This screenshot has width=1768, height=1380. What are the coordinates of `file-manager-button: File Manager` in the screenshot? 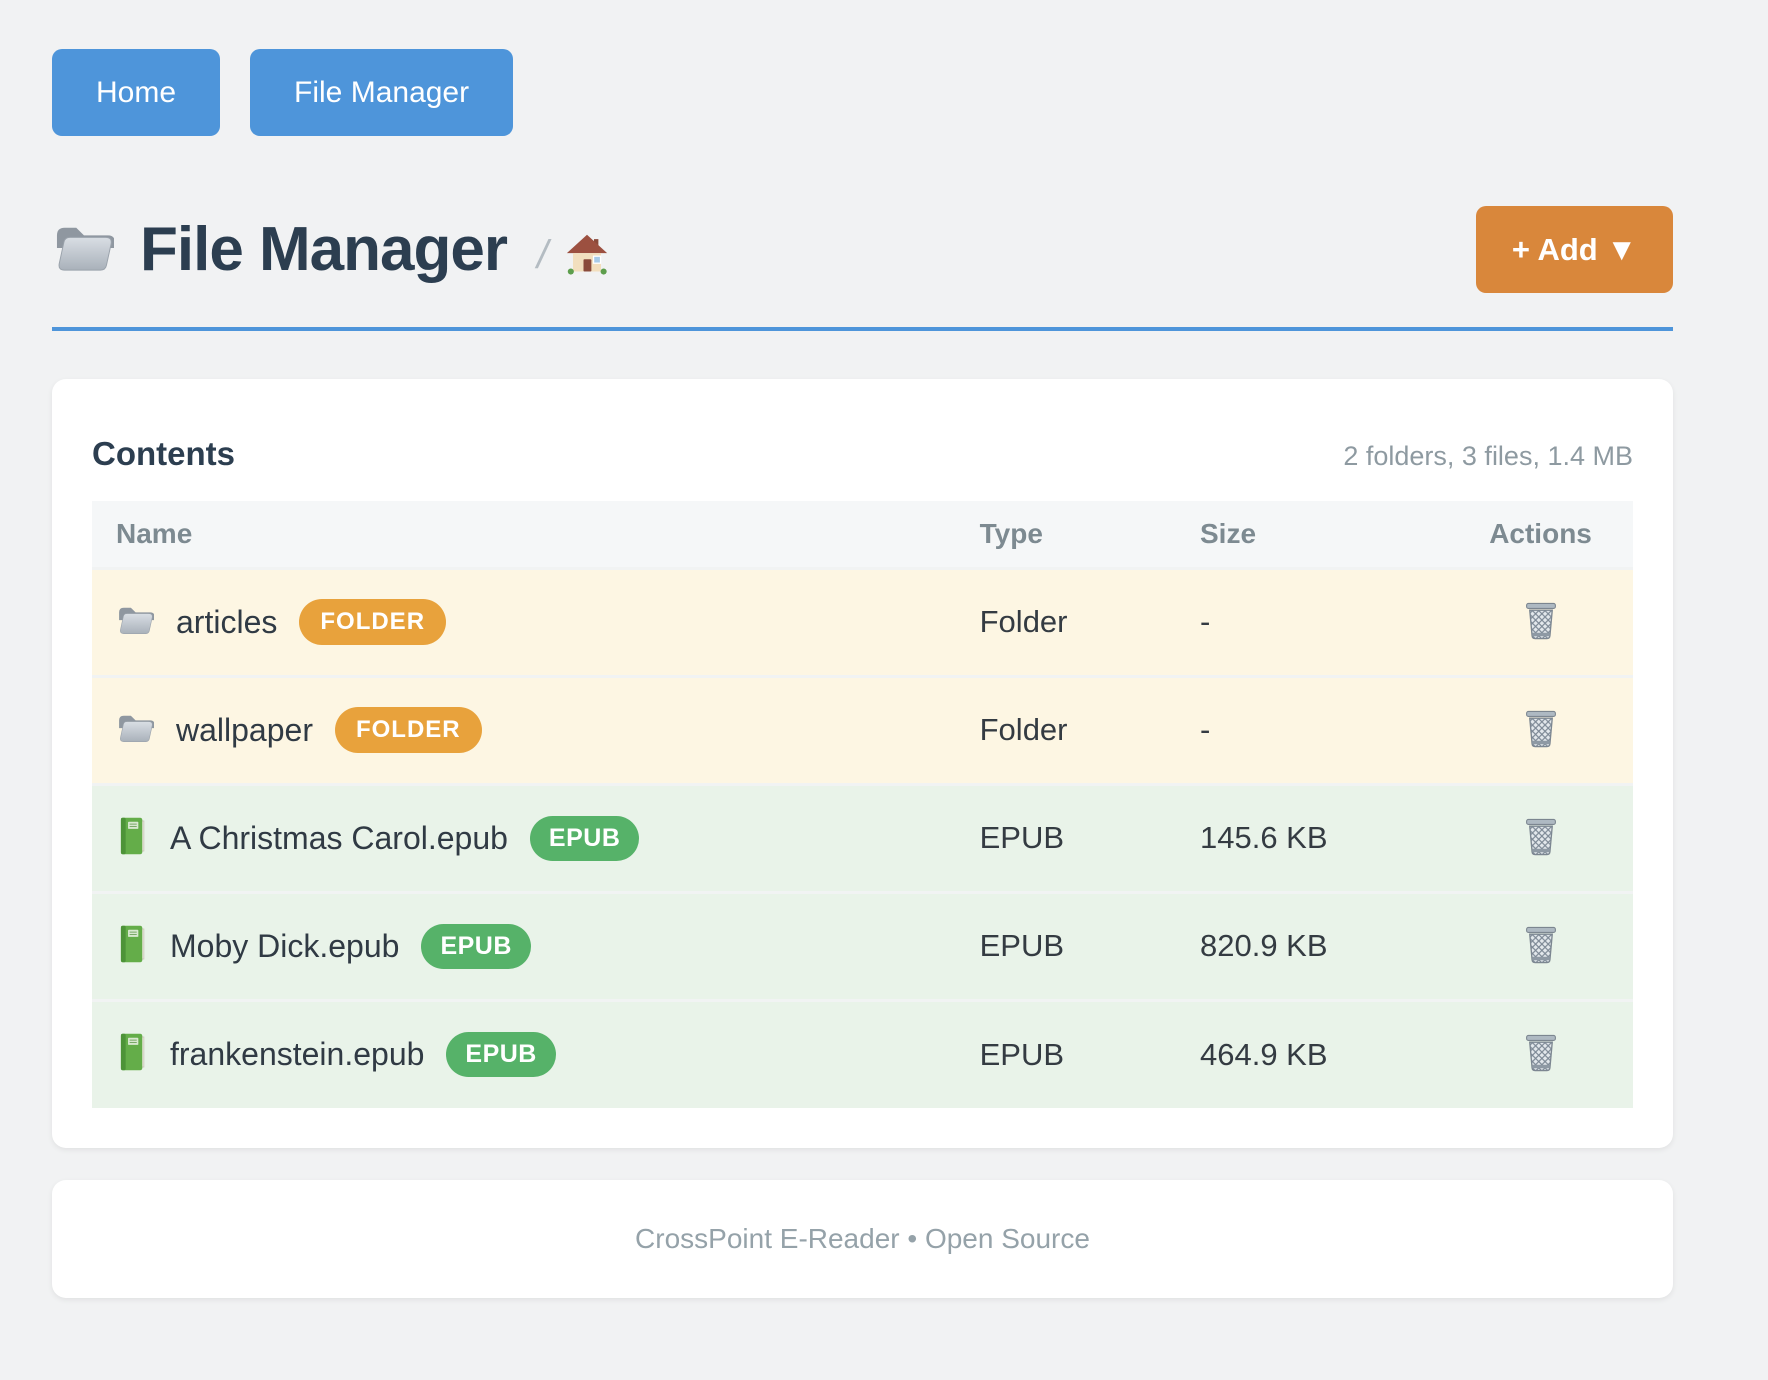 It's located at (382, 92).